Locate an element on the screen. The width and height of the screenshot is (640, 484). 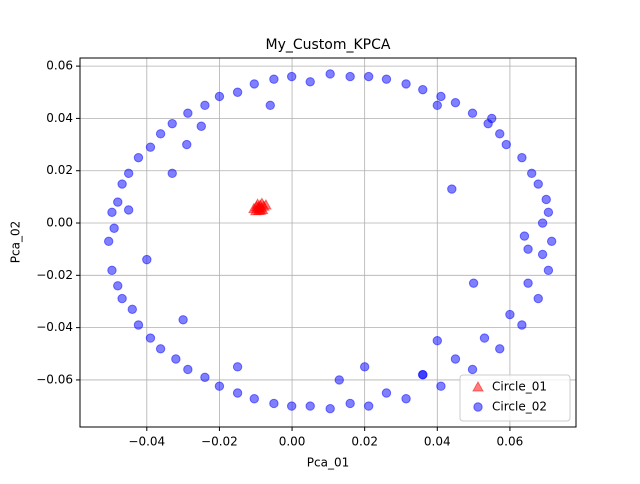
chart-title: My_Custom_KPCA is located at coordinates (328, 45).